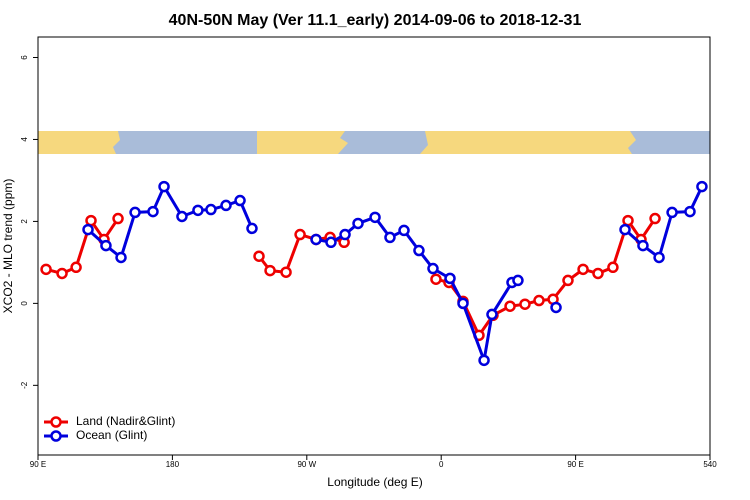 This screenshot has height=500, width=750. What do you see at coordinates (374, 142) in the screenshot?
I see `map-strip` at bounding box center [374, 142].